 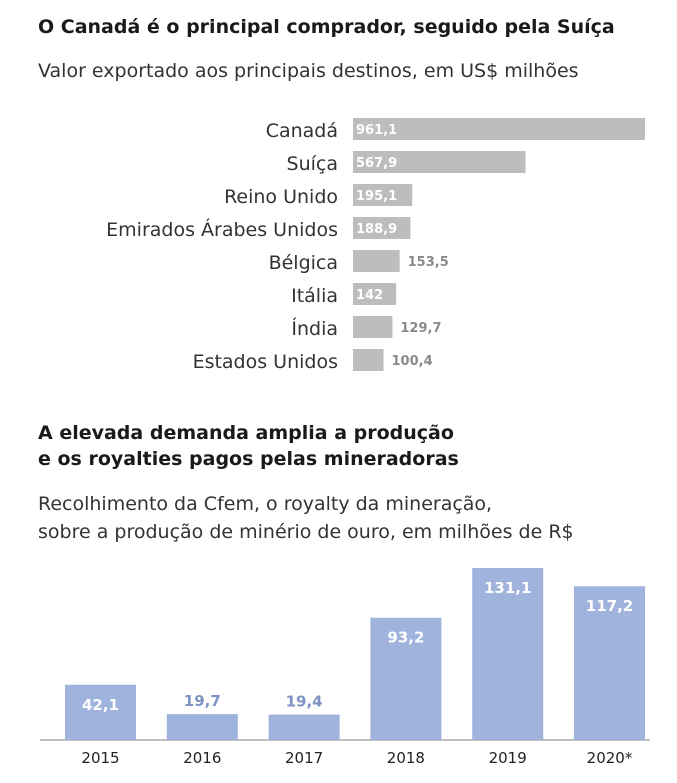 I want to click on chart1-category-label: Canadá, so click(x=302, y=131).